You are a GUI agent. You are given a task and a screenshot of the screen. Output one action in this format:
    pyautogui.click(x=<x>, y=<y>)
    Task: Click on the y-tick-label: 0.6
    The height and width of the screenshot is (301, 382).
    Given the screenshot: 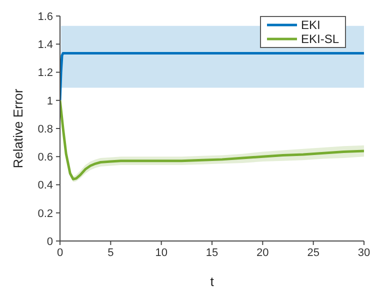 What is the action you would take?
    pyautogui.click(x=45, y=158)
    